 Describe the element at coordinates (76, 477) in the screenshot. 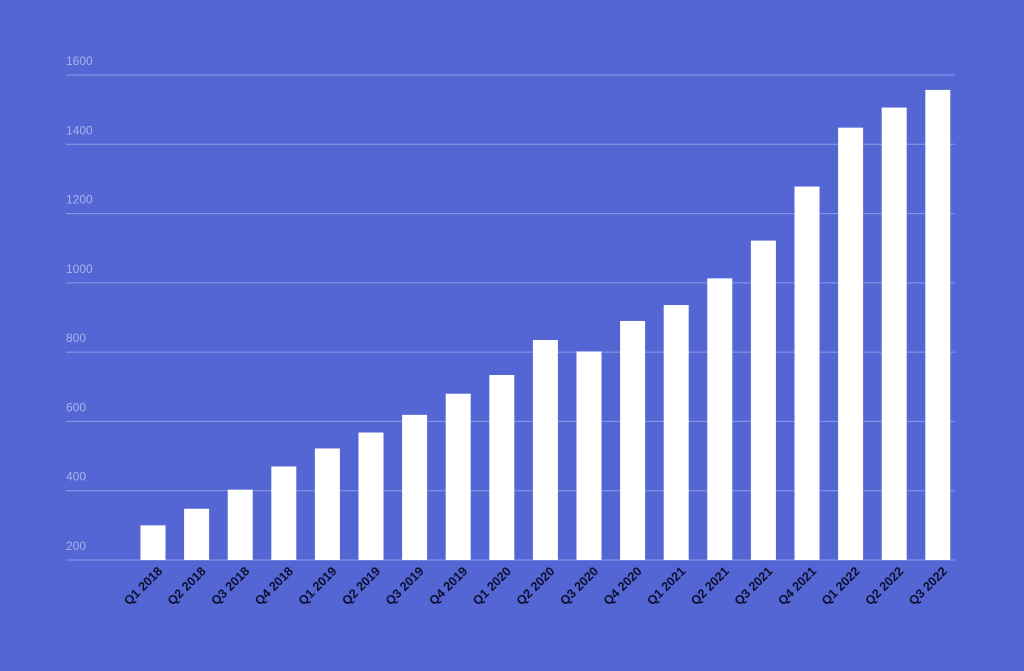

I see `y-tick-label: 400` at that location.